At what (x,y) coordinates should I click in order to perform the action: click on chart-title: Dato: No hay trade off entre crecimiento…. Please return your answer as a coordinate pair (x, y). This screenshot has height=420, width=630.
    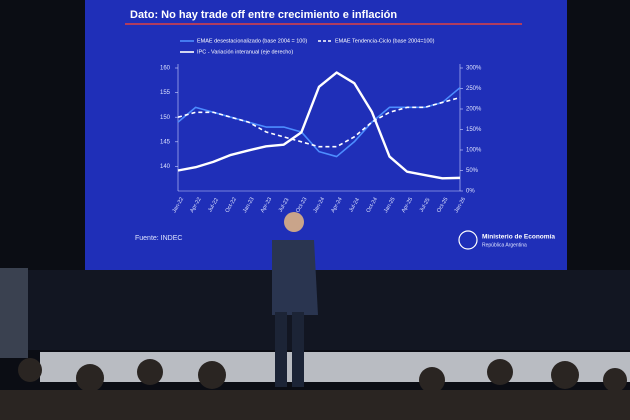
    Looking at the image, I should click on (263, 15).